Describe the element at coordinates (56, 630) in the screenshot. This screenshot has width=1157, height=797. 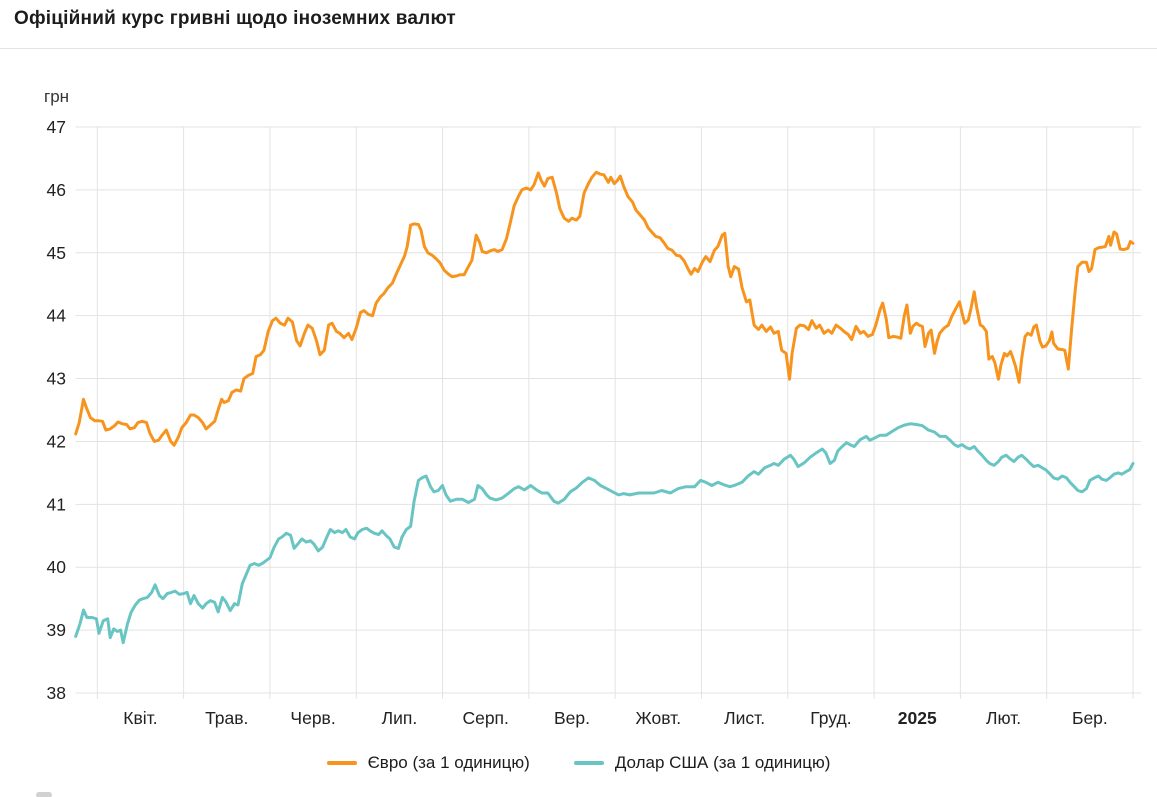
I see `y-tick-label: 39` at that location.